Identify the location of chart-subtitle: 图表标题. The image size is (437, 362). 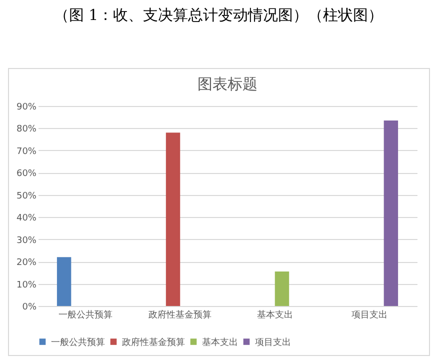
(228, 84).